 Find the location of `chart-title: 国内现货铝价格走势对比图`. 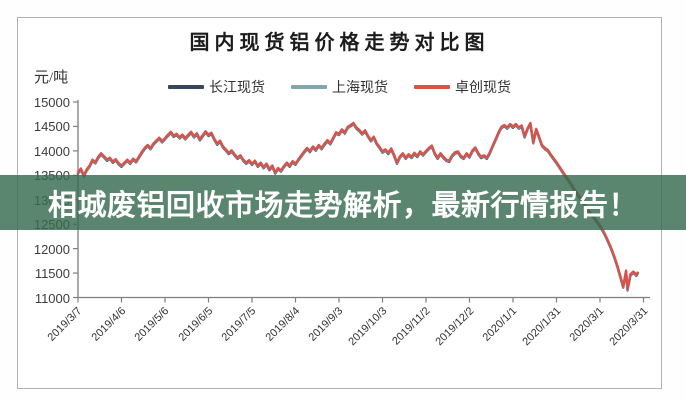

chart-title: 国内现货铝价格走势对比图 is located at coordinates (339, 43).